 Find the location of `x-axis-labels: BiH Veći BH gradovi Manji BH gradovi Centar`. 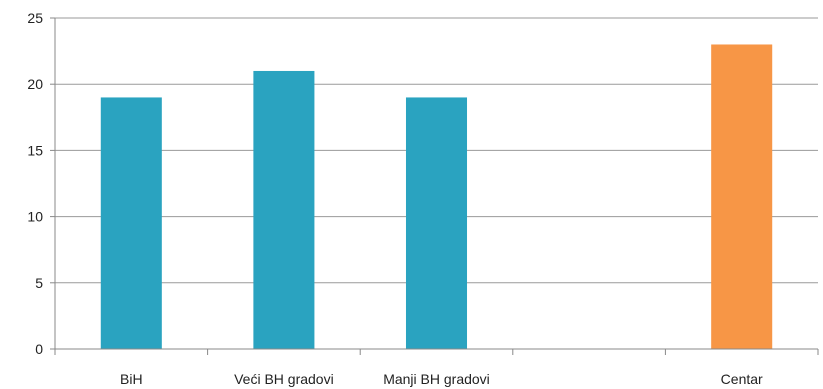

x-axis-labels: BiH Veći BH gradovi Manji BH gradovi Centar is located at coordinates (441, 379).